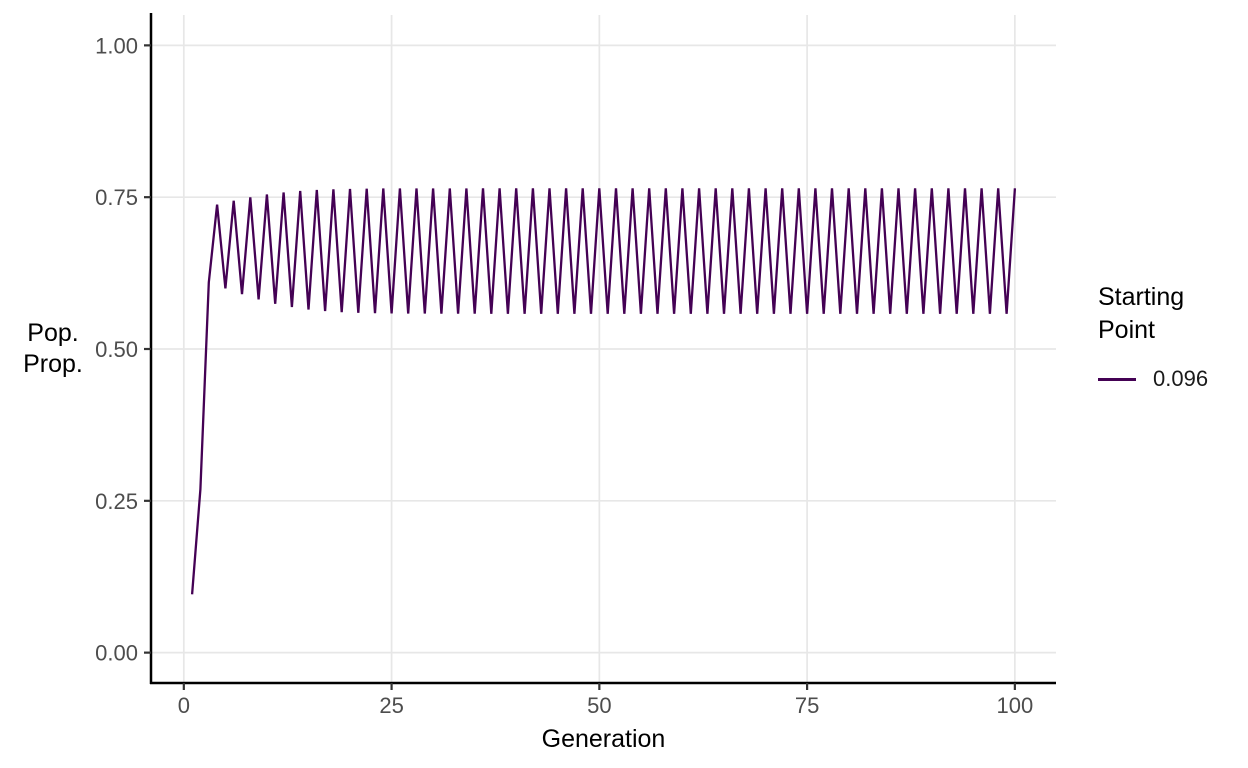 The width and height of the screenshot is (1248, 768). I want to click on legend-title-line1: Starting, so click(1141, 297).